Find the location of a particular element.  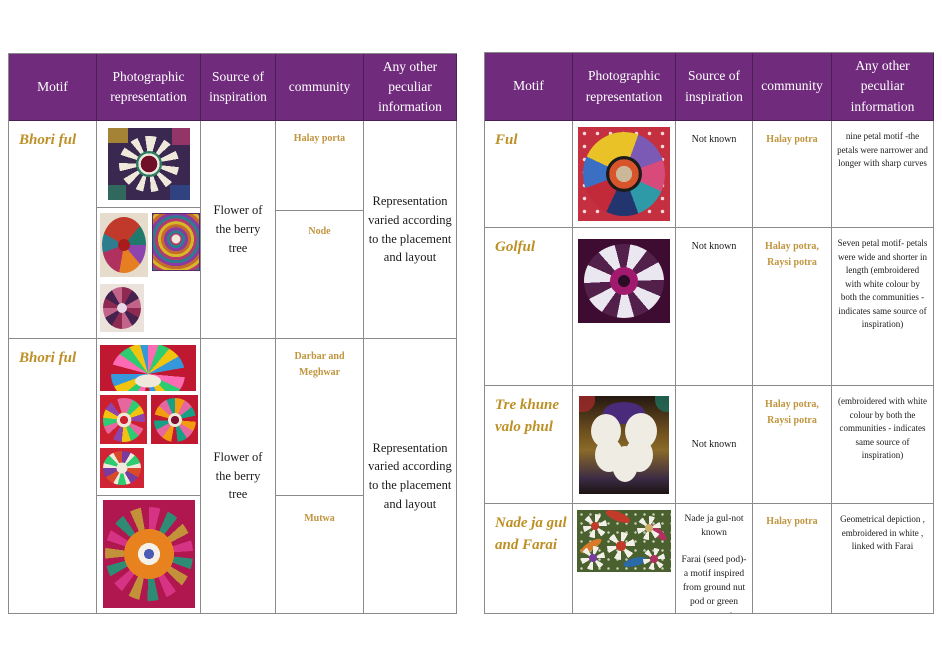

motif-name-cell: Ful is located at coordinates (529, 174).